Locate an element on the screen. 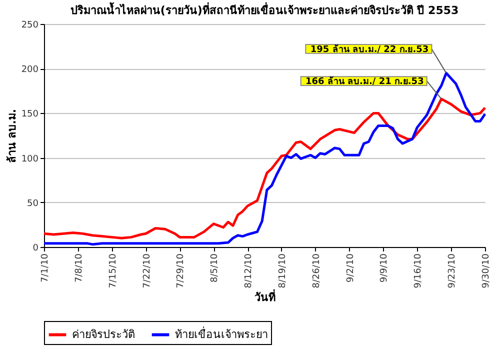 Image resolution: width=500 pixels, height=350 pixels. y-tick-label: 250 is located at coordinates (30, 25).